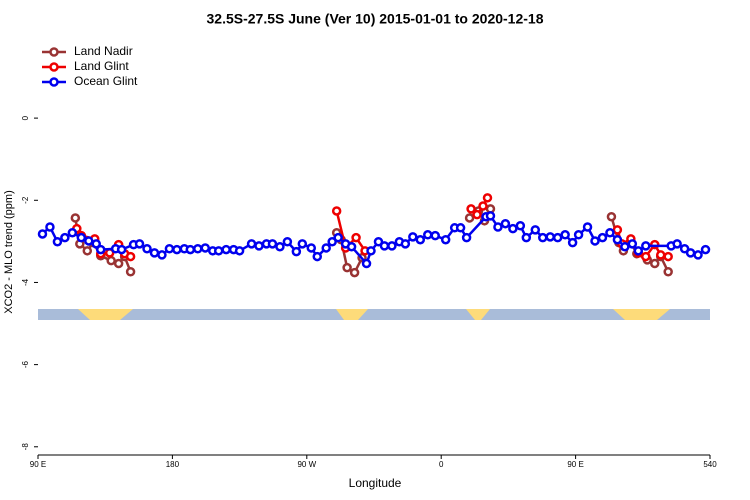 The image size is (750, 500). Describe the element at coordinates (25, 447) in the screenshot. I see `y-tick-label: -8` at that location.